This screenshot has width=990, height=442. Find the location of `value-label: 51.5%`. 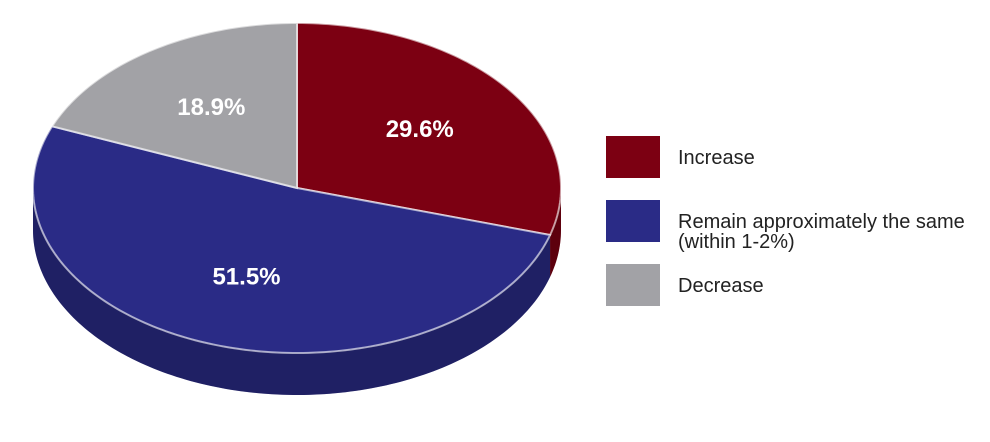

value-label: 51.5% is located at coordinates (246, 277).